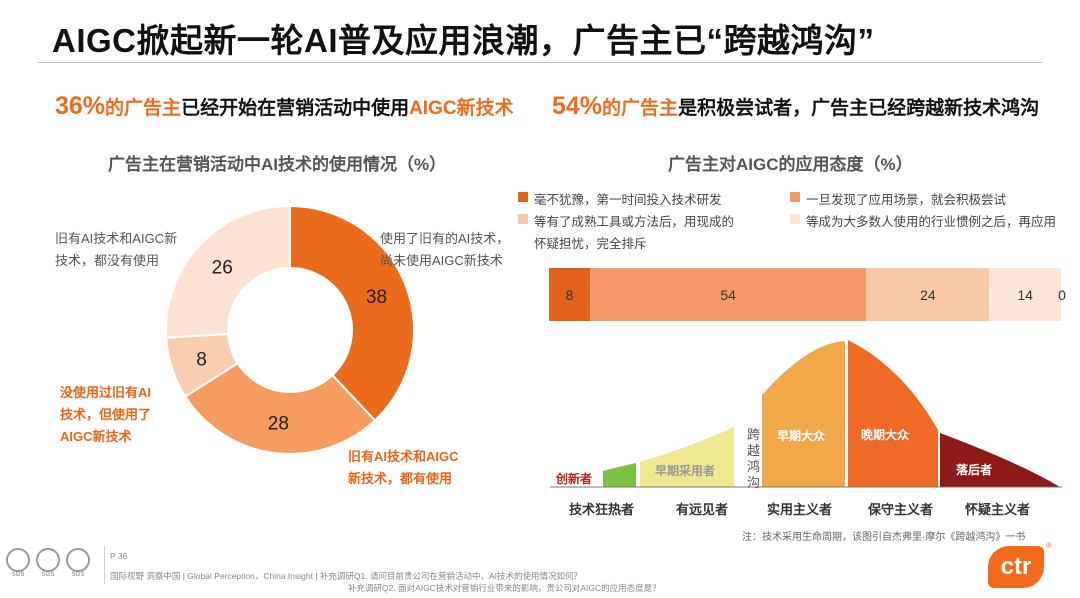 The image size is (1080, 598). Describe the element at coordinates (634, 222) in the screenshot. I see `legend-label: 等有了成熟工具或方法后，用现成的` at that location.